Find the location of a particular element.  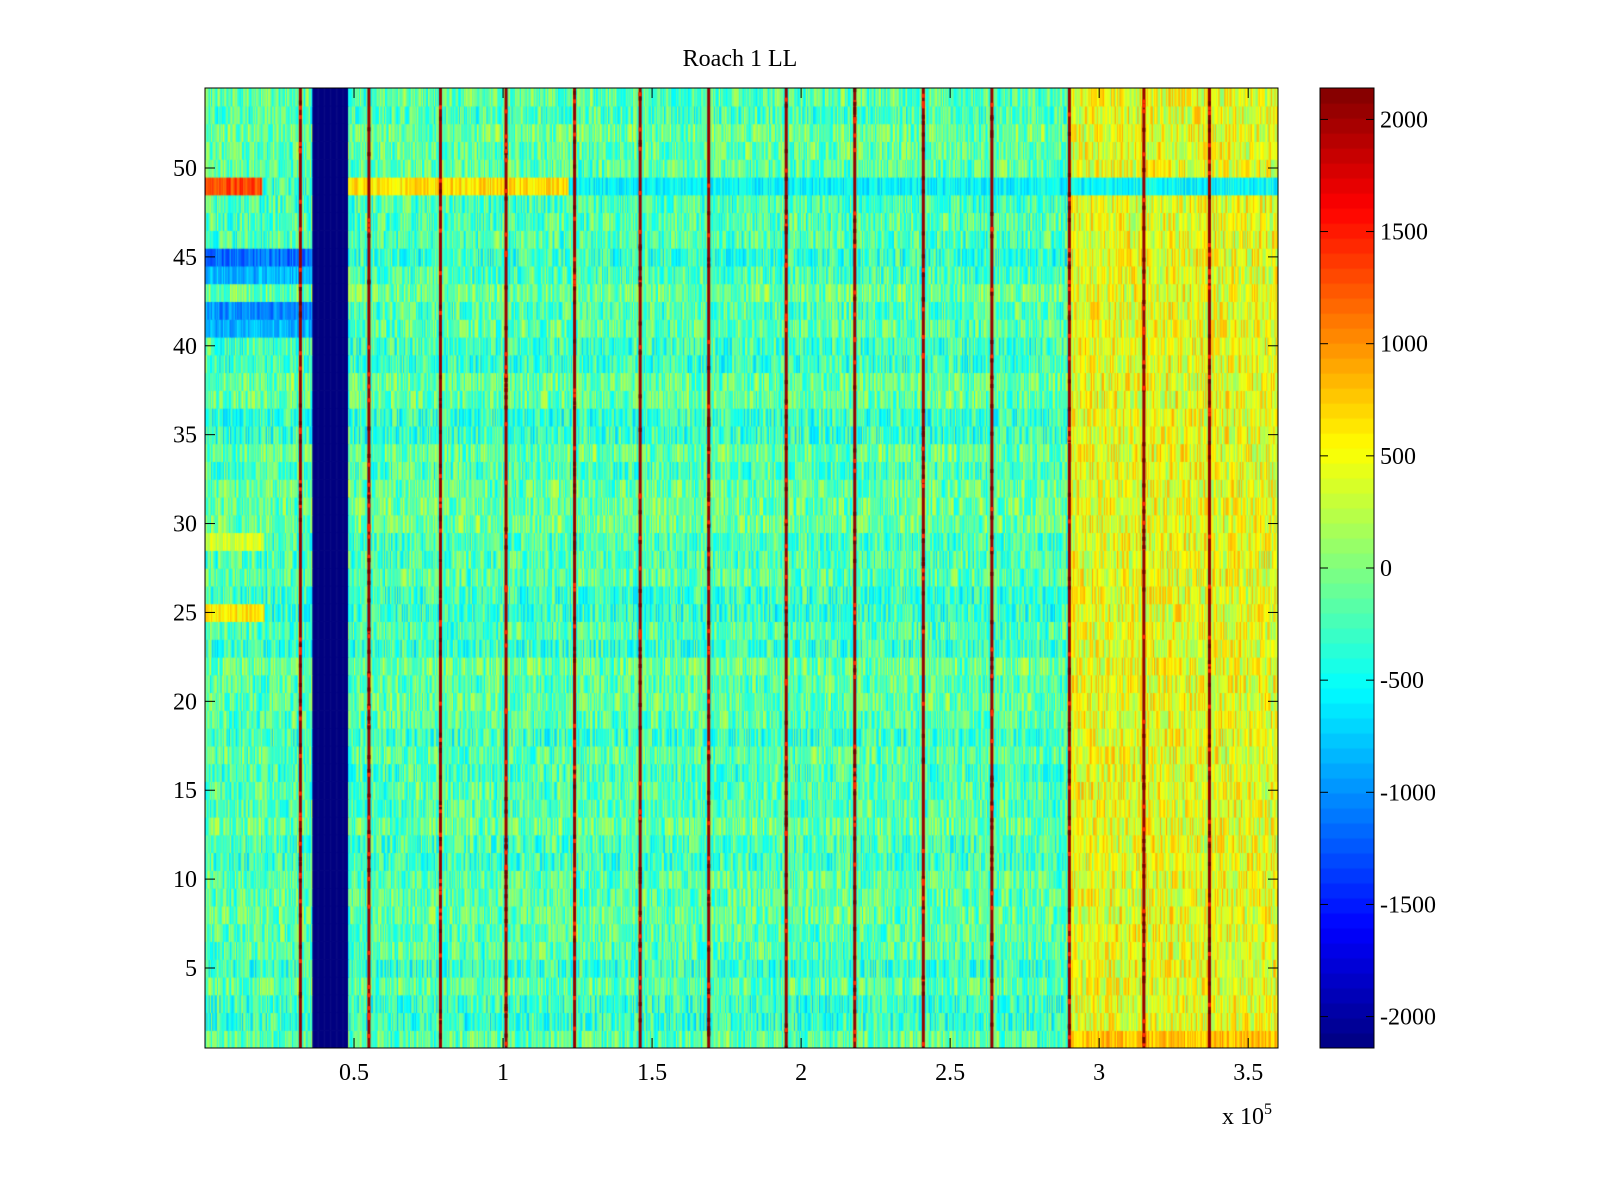

colorbar-tick-label: -500 is located at coordinates (1402, 681).